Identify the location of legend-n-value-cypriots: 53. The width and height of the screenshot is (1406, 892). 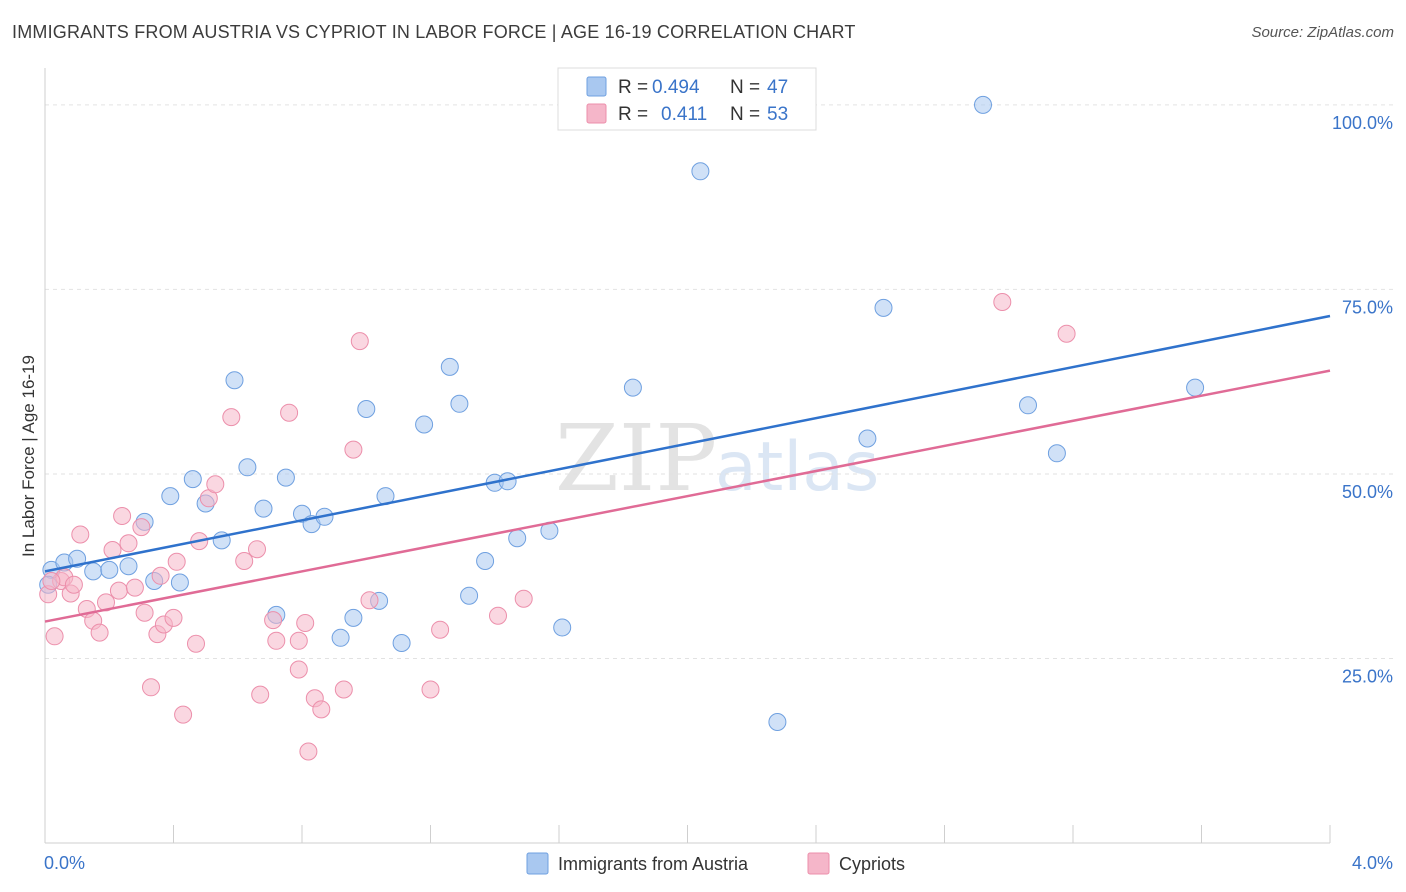
(777, 114).